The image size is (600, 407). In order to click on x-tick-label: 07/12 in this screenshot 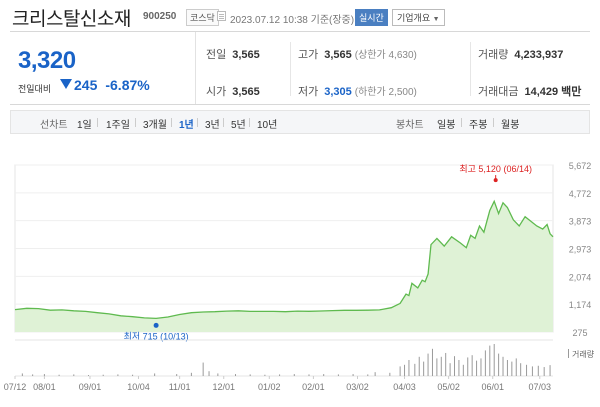, I will do `click(15, 387)`.